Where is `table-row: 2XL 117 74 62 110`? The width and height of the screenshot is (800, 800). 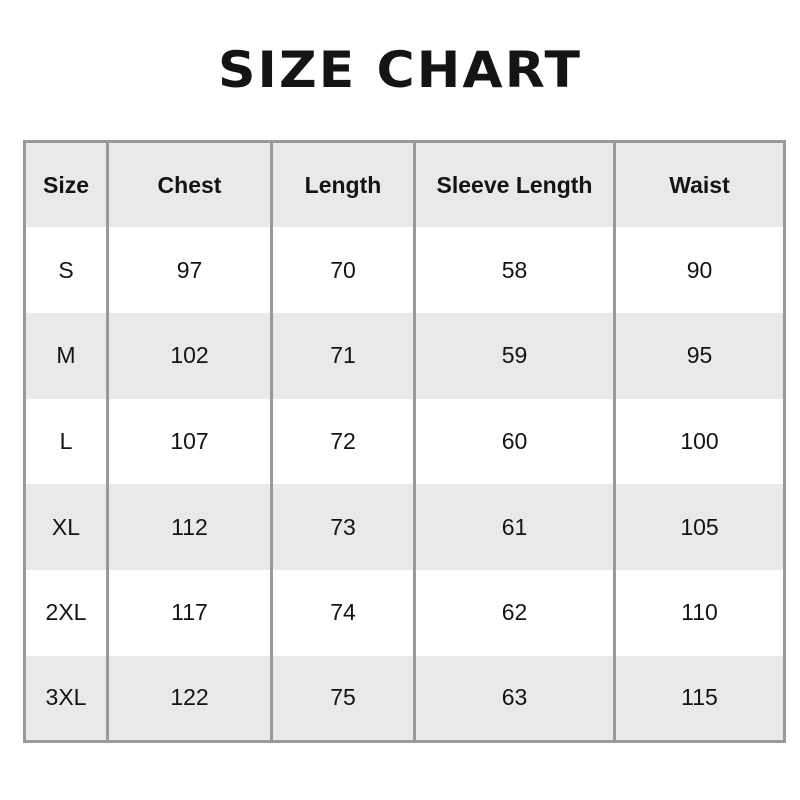 table-row: 2XL 117 74 62 110 is located at coordinates (404, 612).